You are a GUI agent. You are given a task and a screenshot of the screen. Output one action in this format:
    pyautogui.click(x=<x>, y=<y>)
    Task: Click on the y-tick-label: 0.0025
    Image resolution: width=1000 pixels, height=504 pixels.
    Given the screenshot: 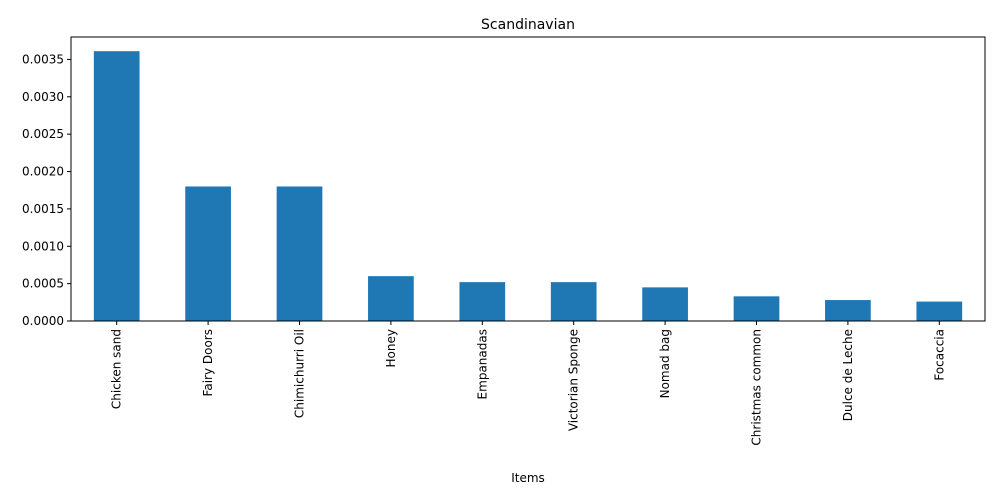 What is the action you would take?
    pyautogui.click(x=43, y=134)
    